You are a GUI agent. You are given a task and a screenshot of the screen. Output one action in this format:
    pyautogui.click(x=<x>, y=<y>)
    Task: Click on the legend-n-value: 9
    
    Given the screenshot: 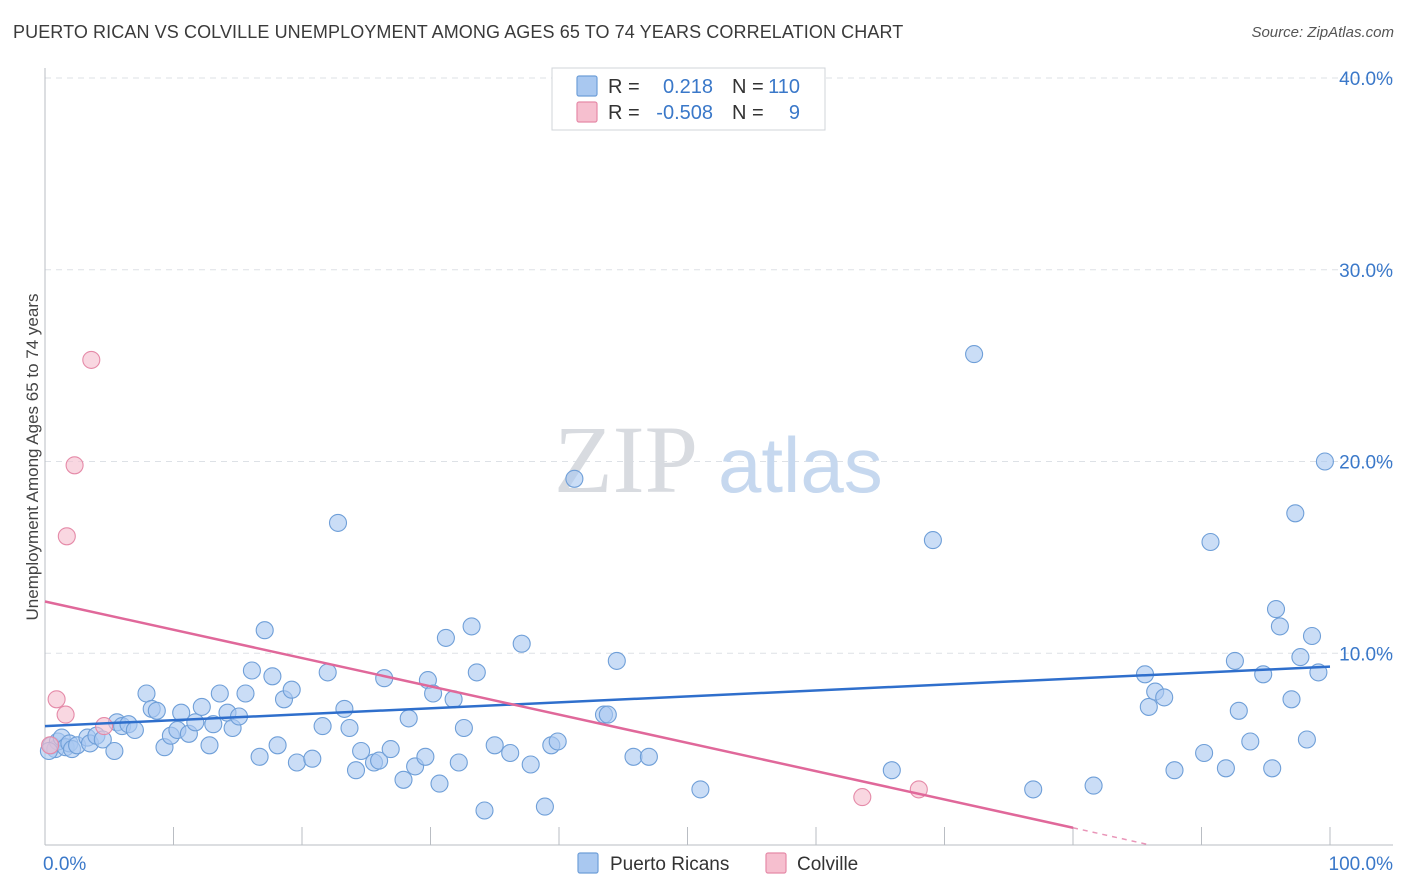 What is the action you would take?
    pyautogui.click(x=794, y=113)
    